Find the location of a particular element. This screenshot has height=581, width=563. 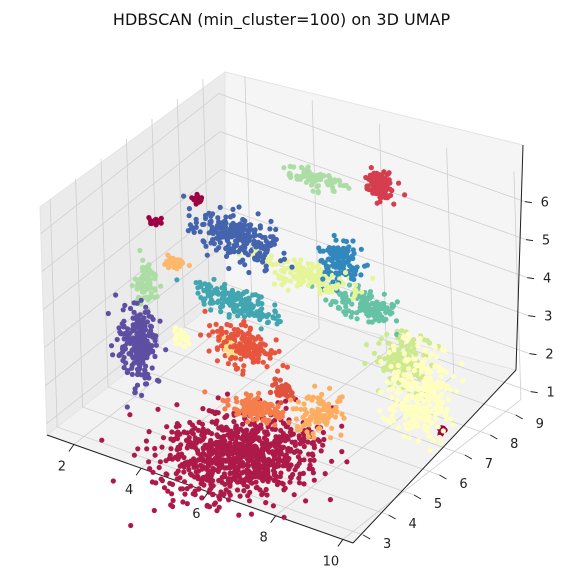

y-tick-label: 3 is located at coordinates (387, 544).